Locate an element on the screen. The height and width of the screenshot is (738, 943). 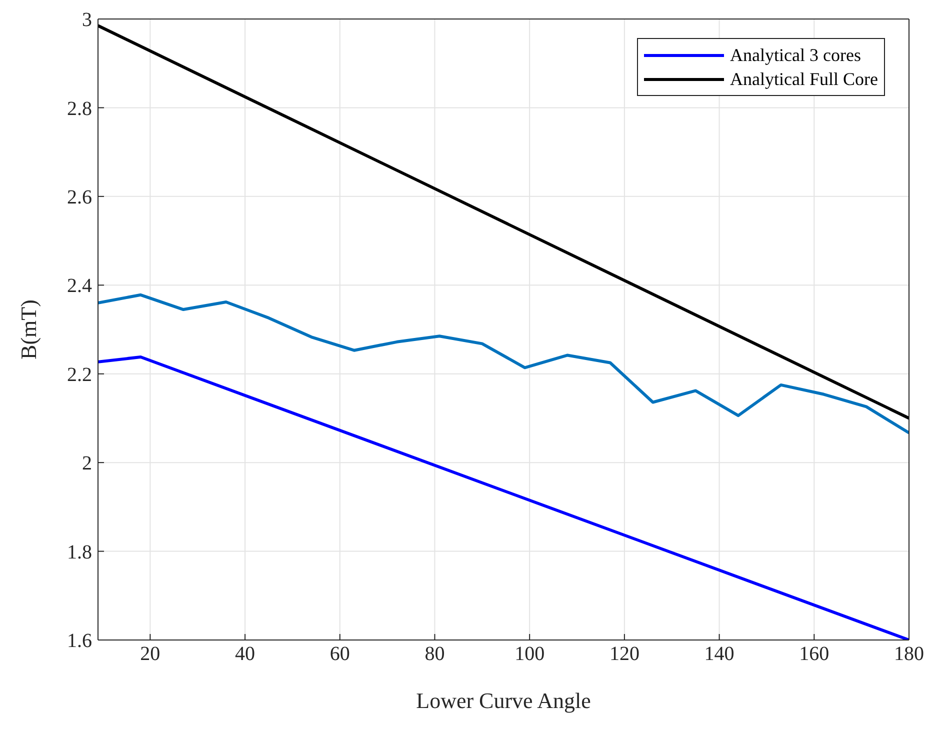
x-tick-label: 100 is located at coordinates (529, 654).